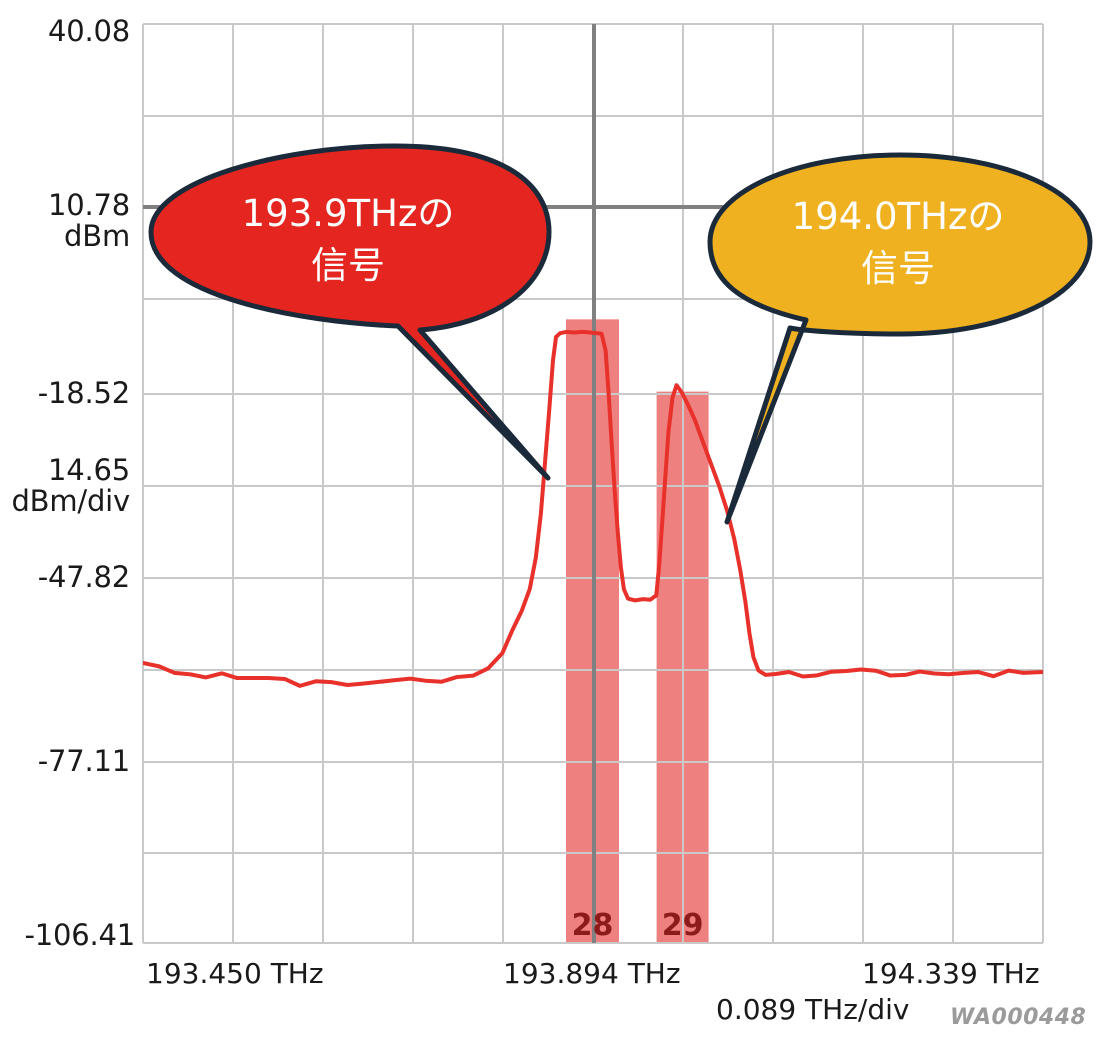 The height and width of the screenshot is (1043, 1100). Describe the element at coordinates (592, 973) in the screenshot. I see `x-center-label: 193.894 THz` at that location.